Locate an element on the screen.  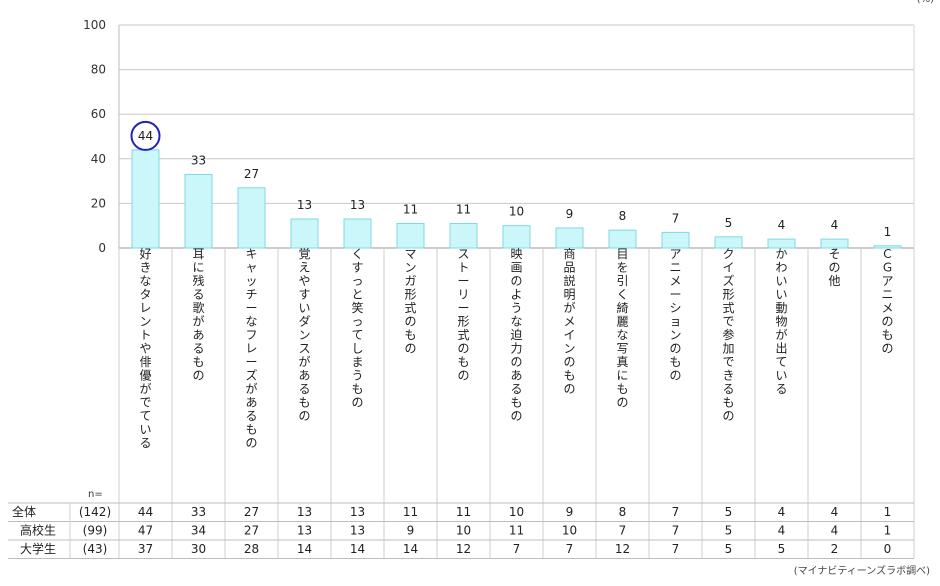
table-cell: 30 is located at coordinates (198, 549).